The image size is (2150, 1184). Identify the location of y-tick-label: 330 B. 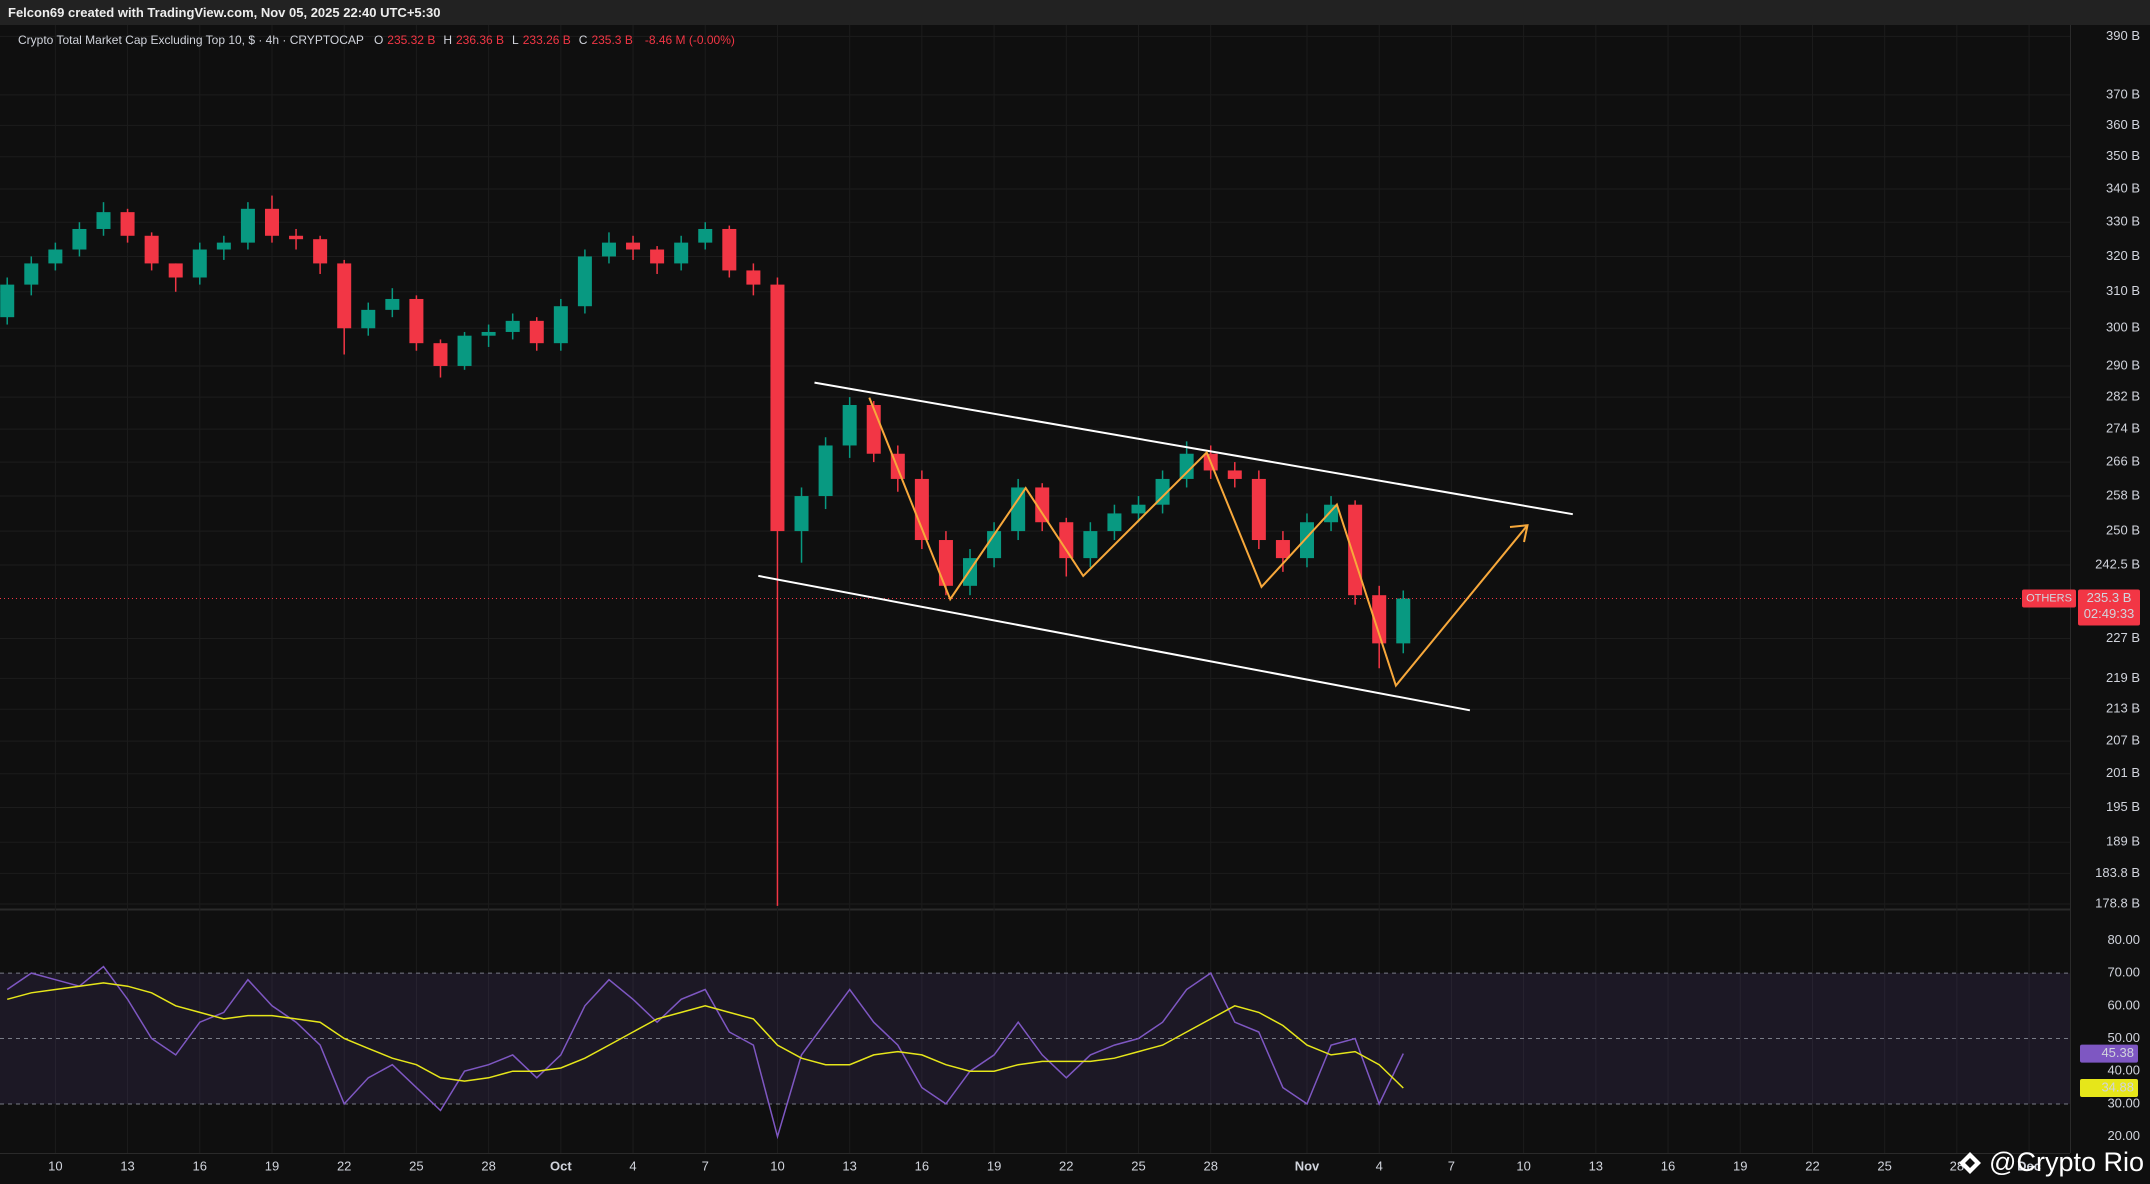
(2123, 221).